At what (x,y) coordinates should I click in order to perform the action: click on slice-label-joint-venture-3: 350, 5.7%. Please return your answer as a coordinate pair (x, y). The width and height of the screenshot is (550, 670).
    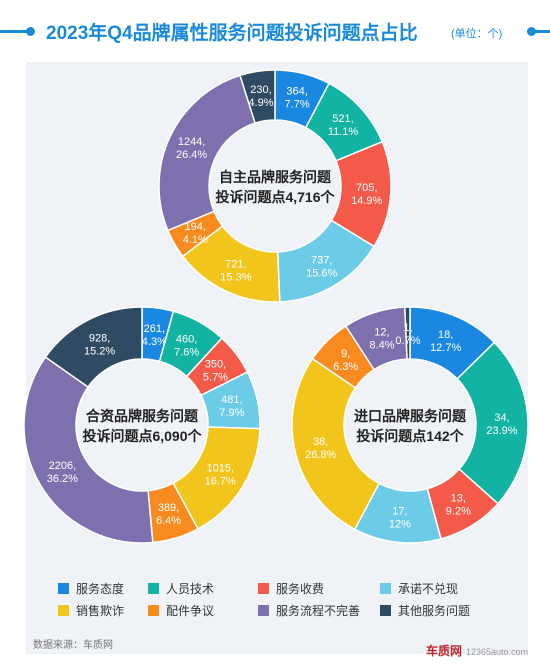
    Looking at the image, I should click on (215, 371).